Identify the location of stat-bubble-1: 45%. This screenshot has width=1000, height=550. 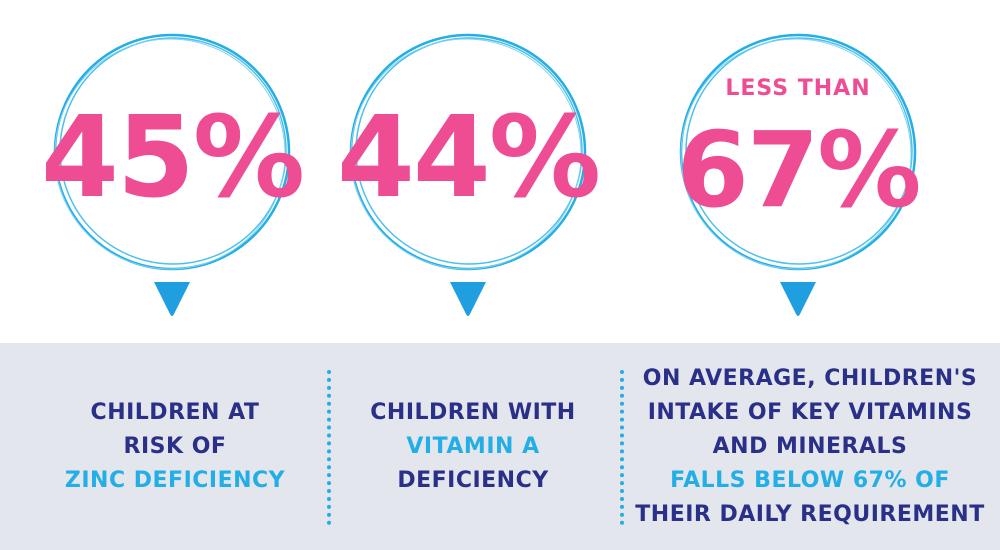
(172, 170).